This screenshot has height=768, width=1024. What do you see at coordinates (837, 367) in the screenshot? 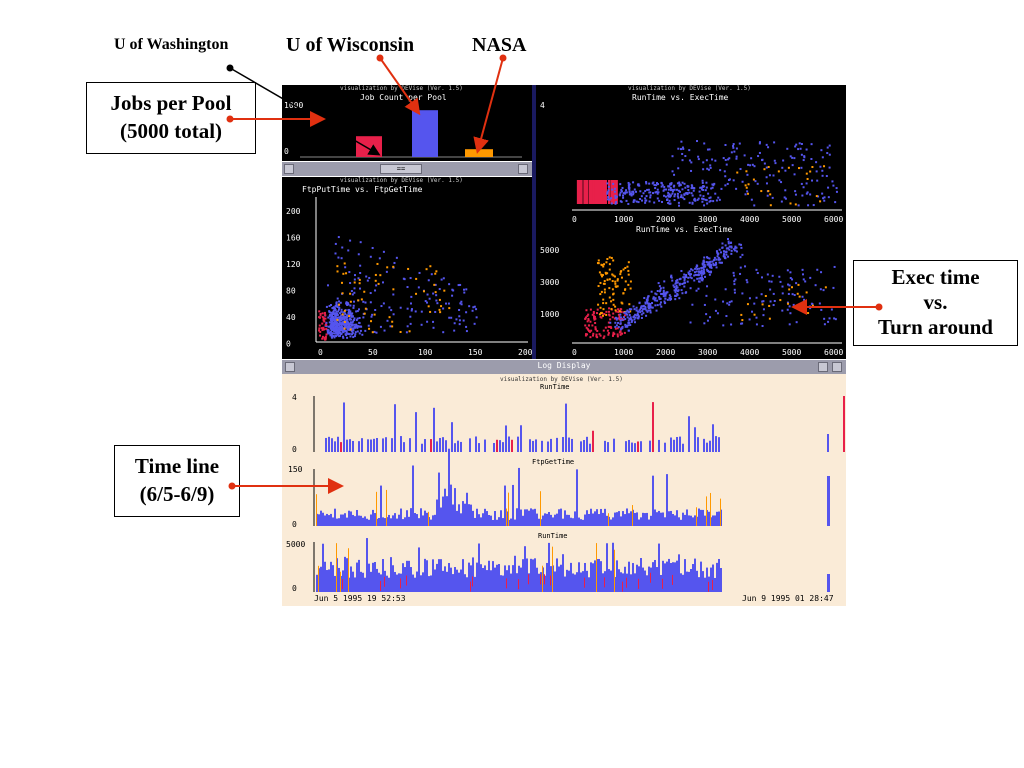
I see `log-window-maximize-button` at bounding box center [837, 367].